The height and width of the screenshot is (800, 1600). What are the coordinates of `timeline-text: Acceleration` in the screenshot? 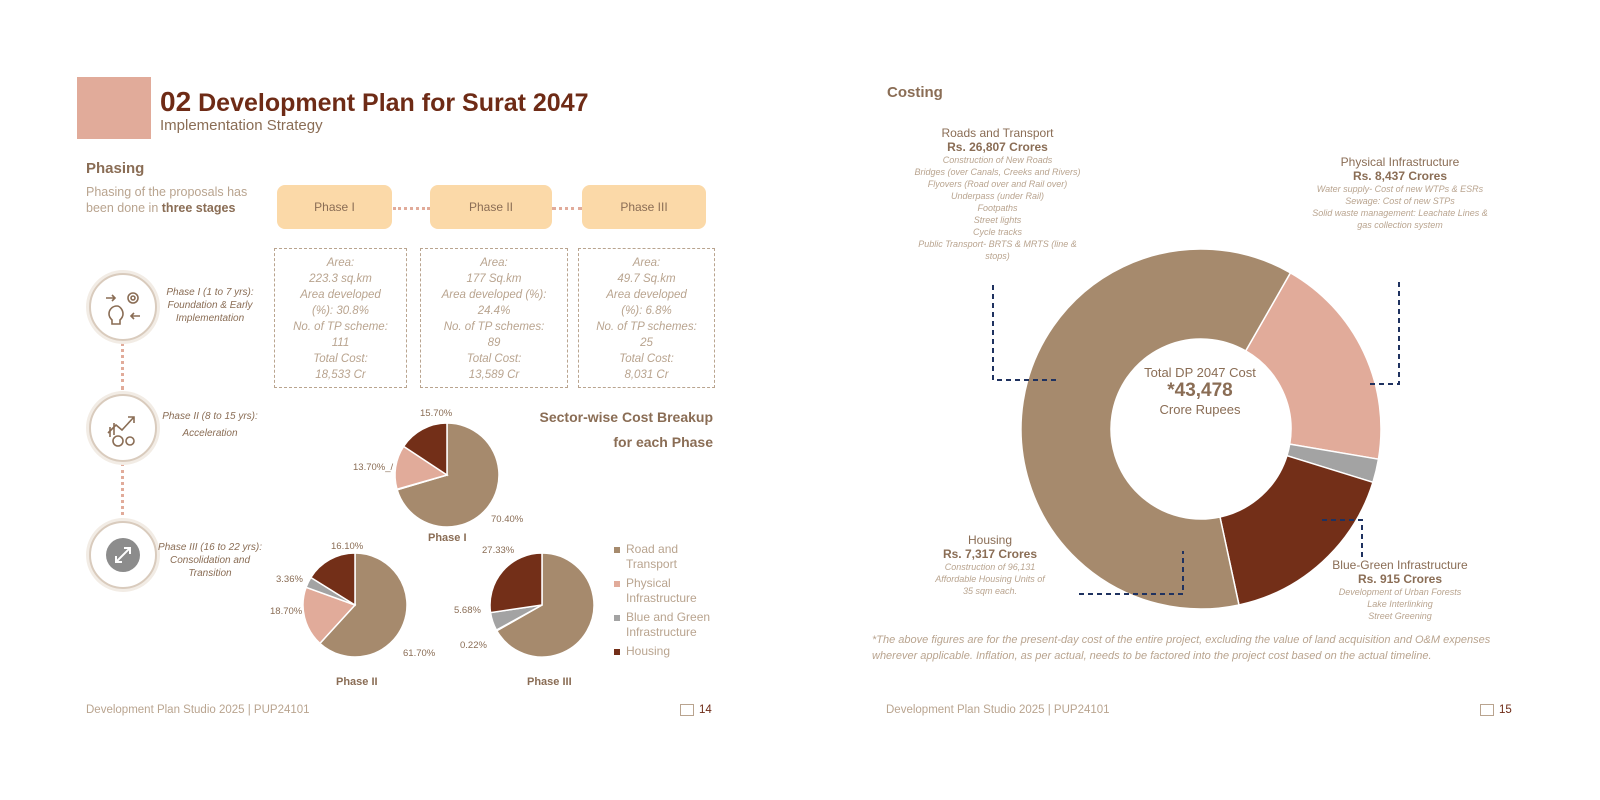 It's located at (210, 433).